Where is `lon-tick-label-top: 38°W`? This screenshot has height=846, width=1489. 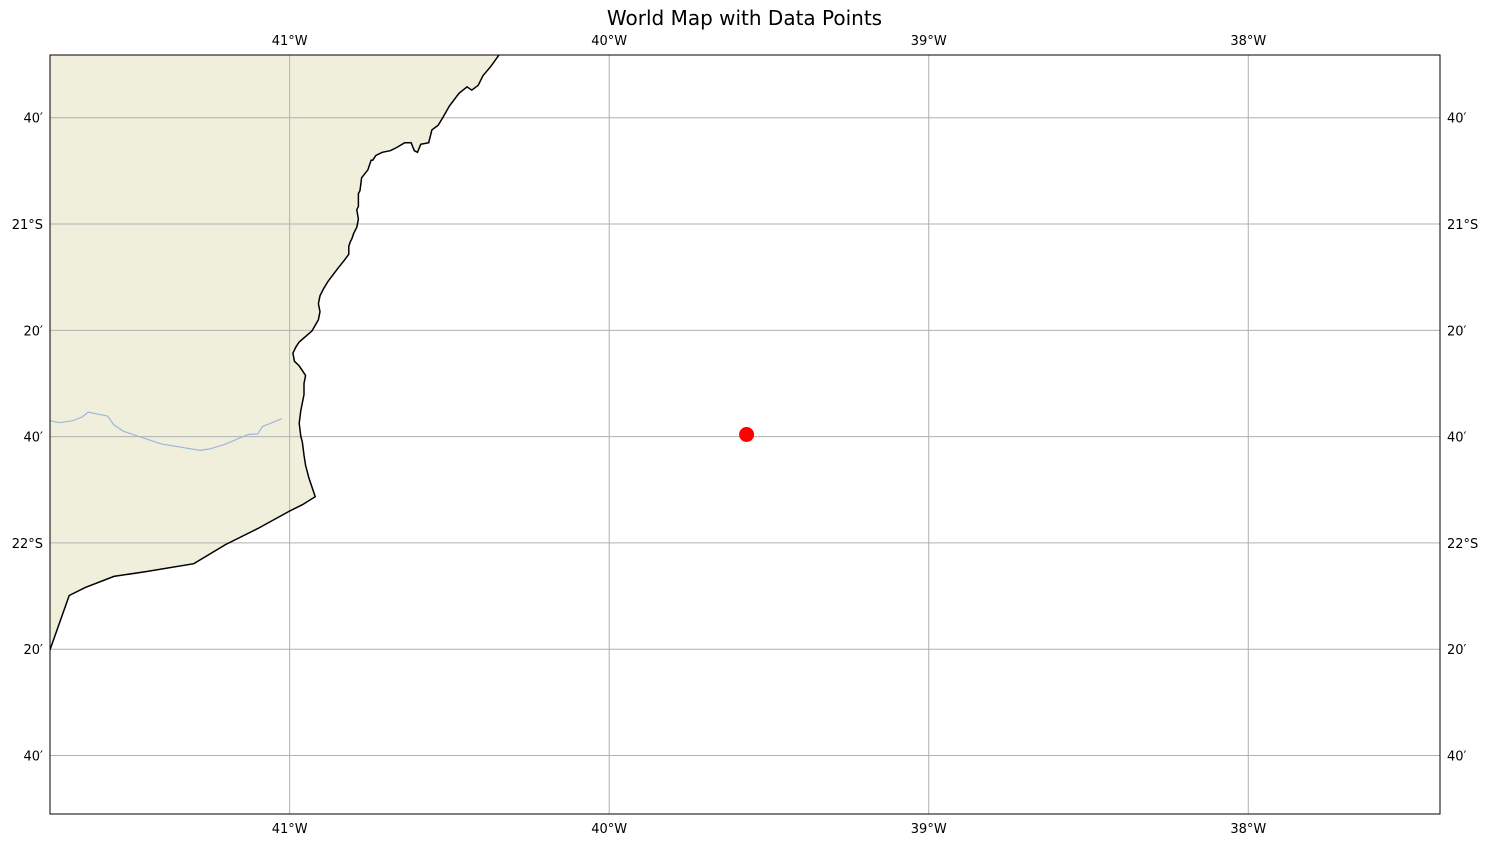 lon-tick-label-top: 38°W is located at coordinates (1248, 41).